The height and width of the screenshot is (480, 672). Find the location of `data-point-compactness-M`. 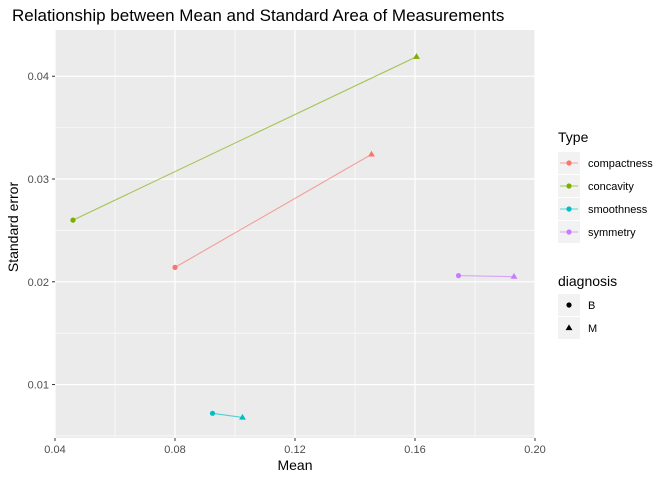

data-point-compactness-M is located at coordinates (371, 153).